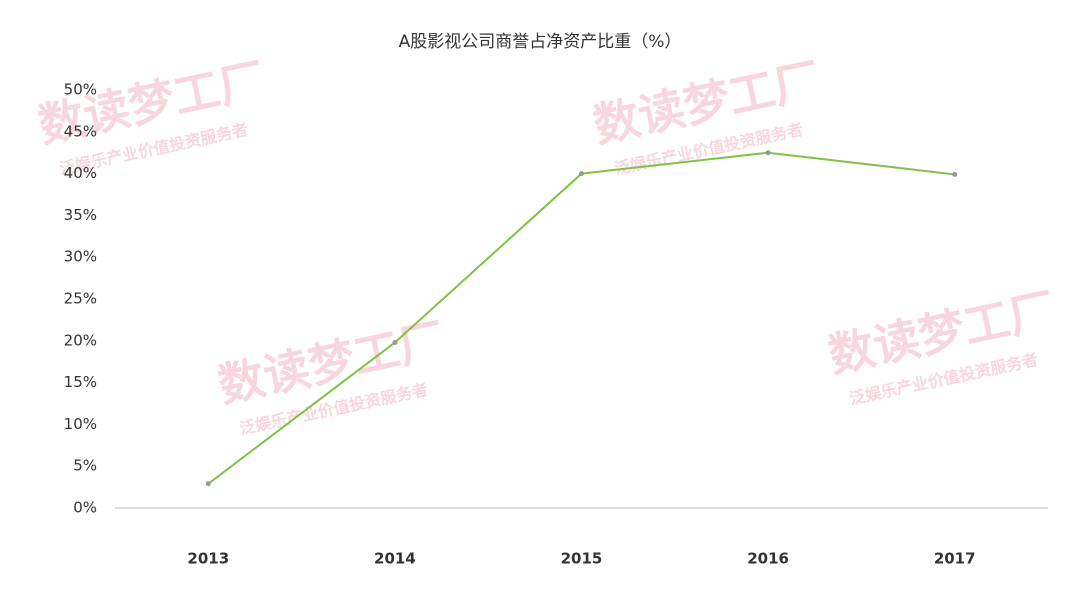 This screenshot has height=607, width=1080. I want to click on x-tick-label: 2013, so click(208, 559).